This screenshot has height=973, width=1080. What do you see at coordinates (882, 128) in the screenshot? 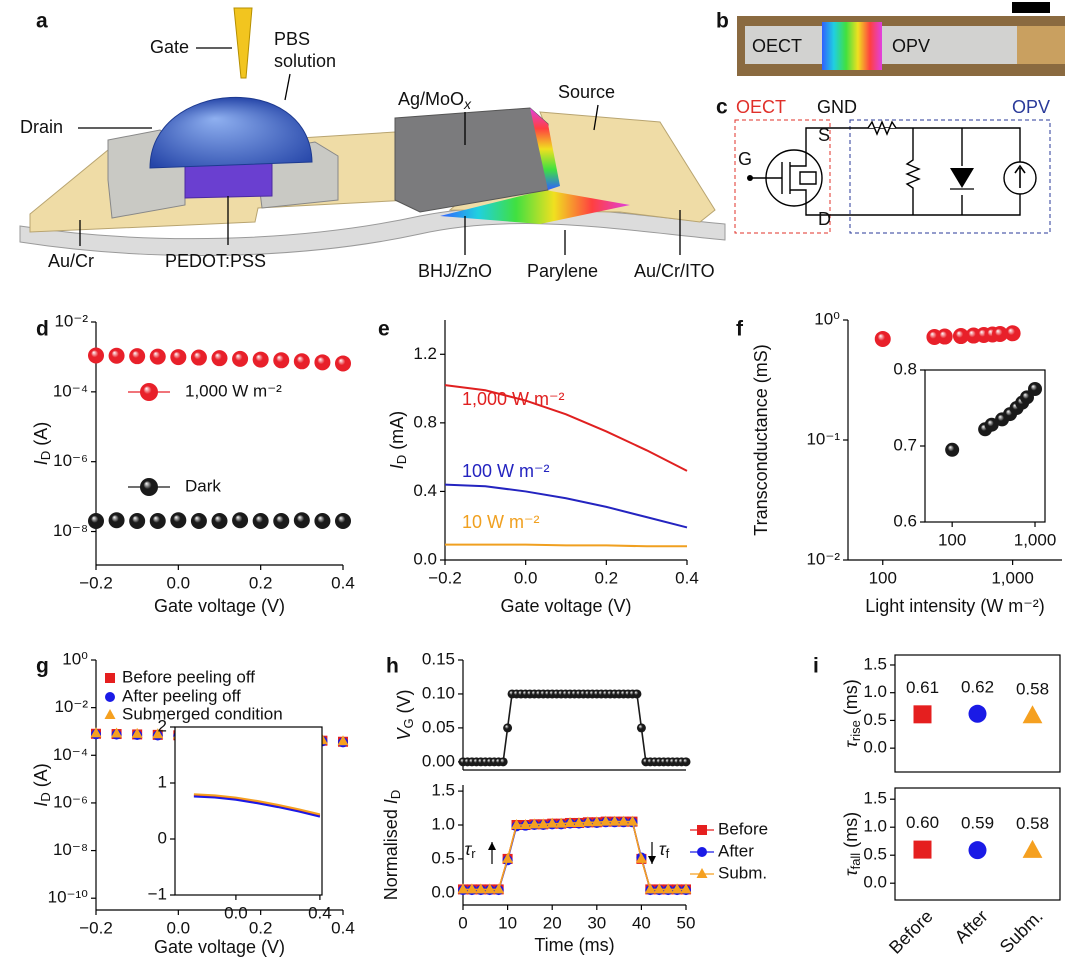
I see `series-resistor` at bounding box center [882, 128].